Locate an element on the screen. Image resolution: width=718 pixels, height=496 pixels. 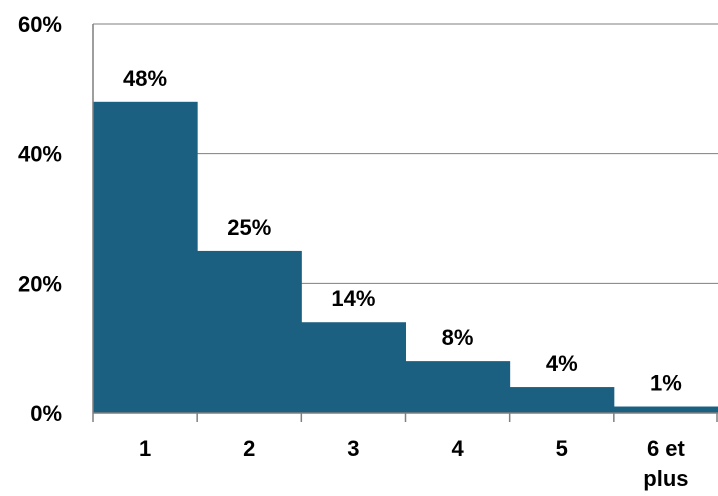
x-tick-label-4: 4 is located at coordinates (457, 448).